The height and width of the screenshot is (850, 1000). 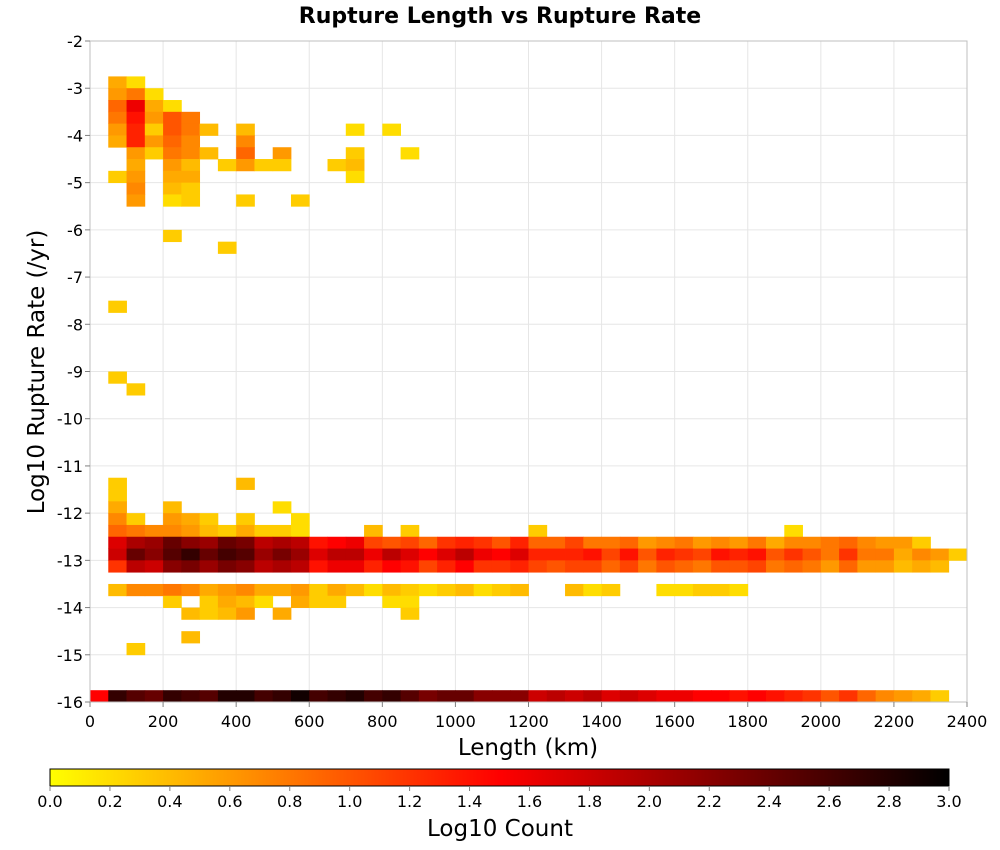 I want to click on colorbar-tick-label: 2.4, so click(x=768, y=801).